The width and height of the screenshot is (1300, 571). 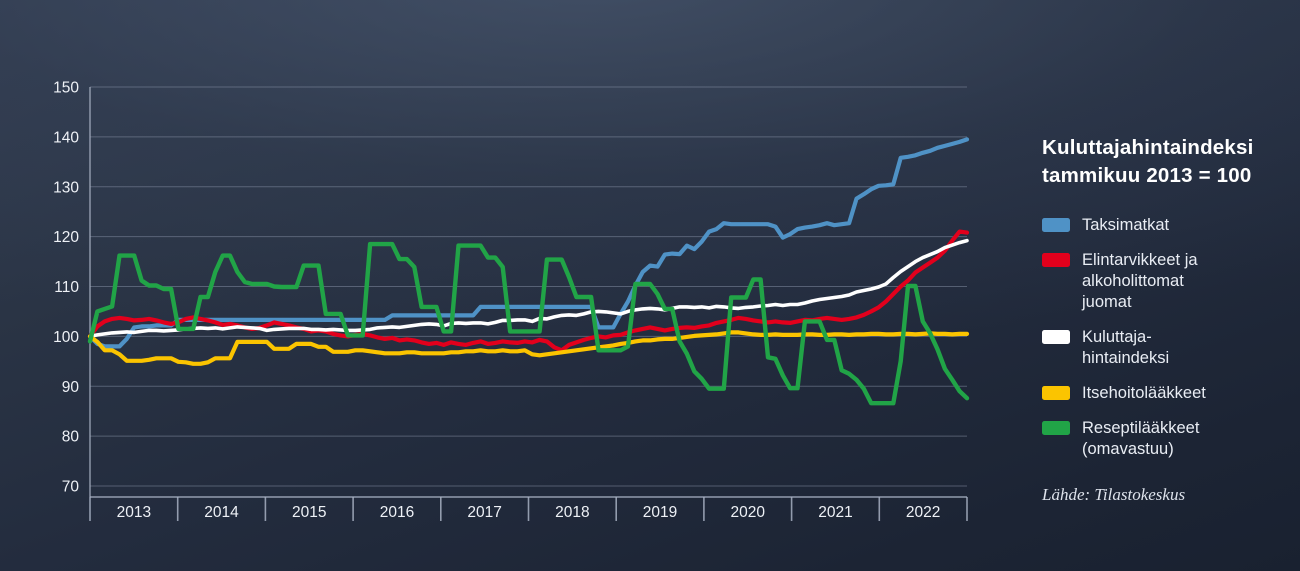 I want to click on legend-label-3: Itsehoitolääkkeet, so click(x=1144, y=393).